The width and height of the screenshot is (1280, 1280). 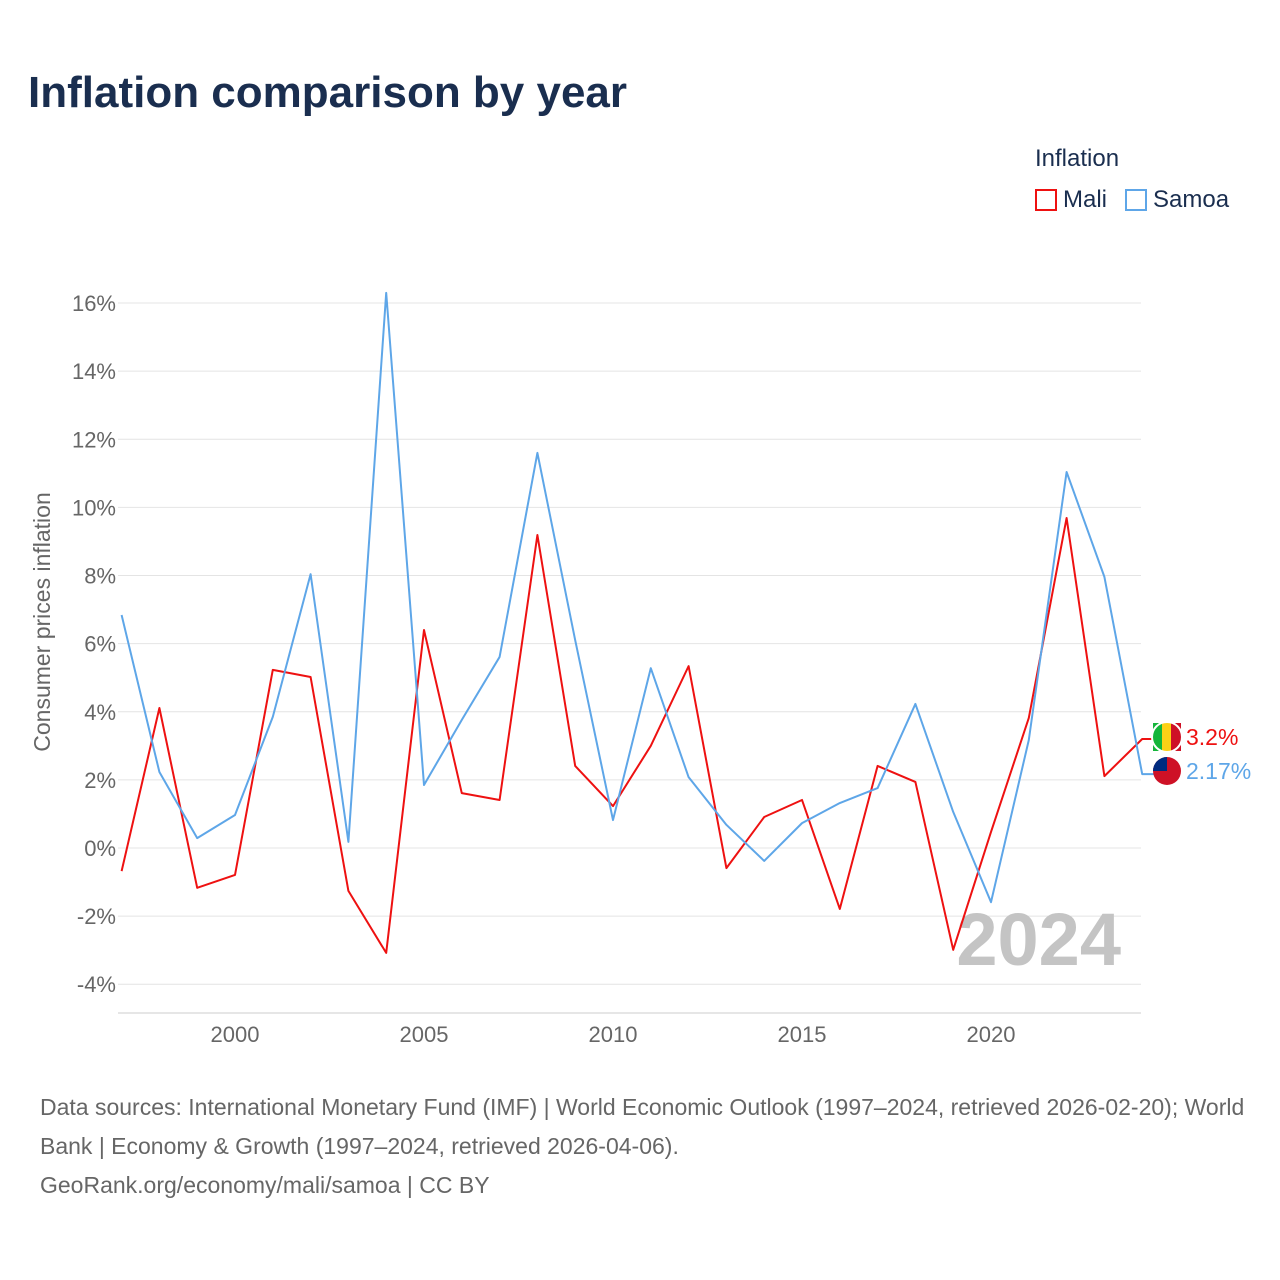 What do you see at coordinates (94, 439) in the screenshot?
I see `y-tick-label: 12%` at bounding box center [94, 439].